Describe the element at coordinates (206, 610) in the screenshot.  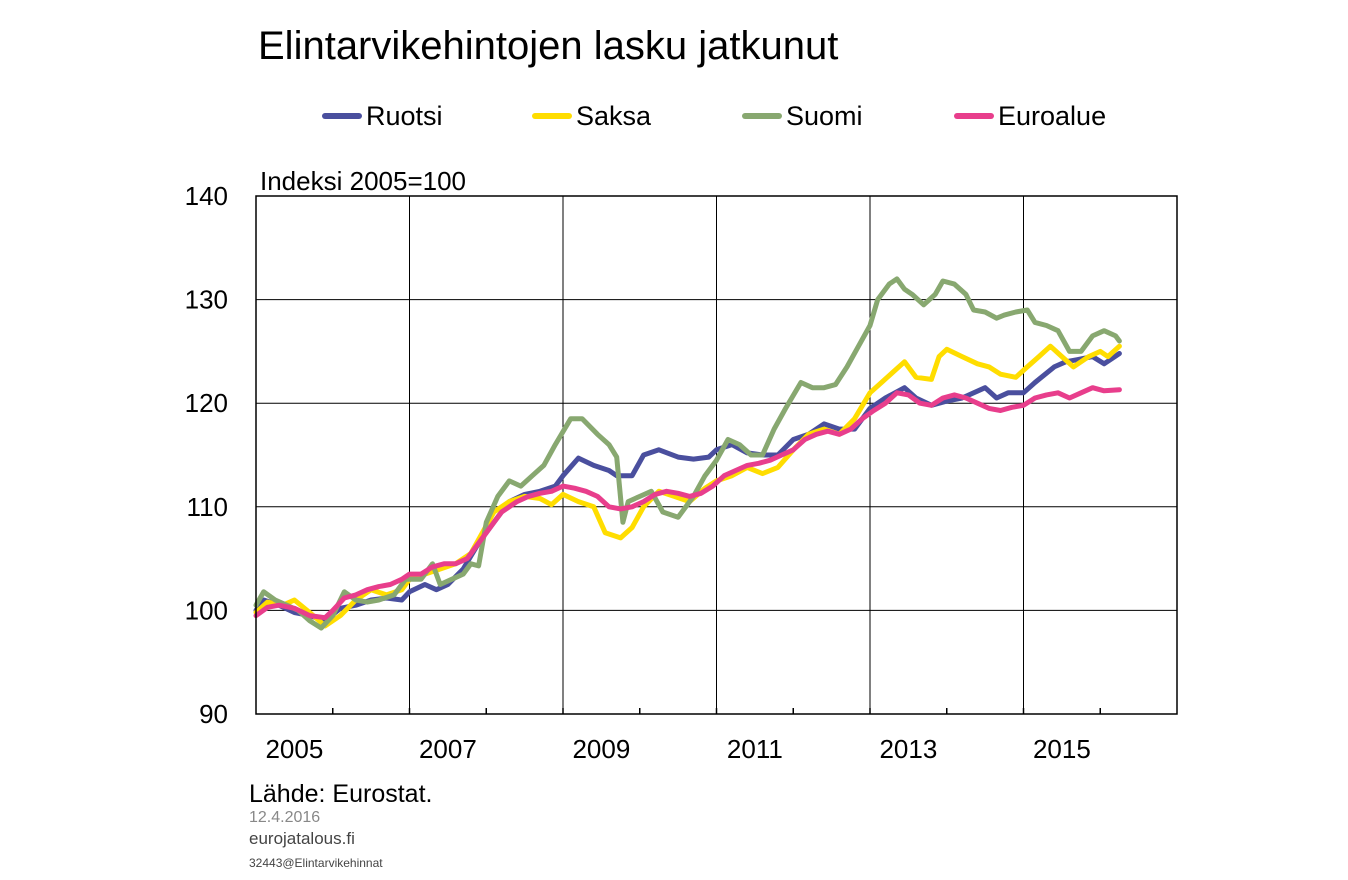
I see `y-tick-label: 100` at that location.